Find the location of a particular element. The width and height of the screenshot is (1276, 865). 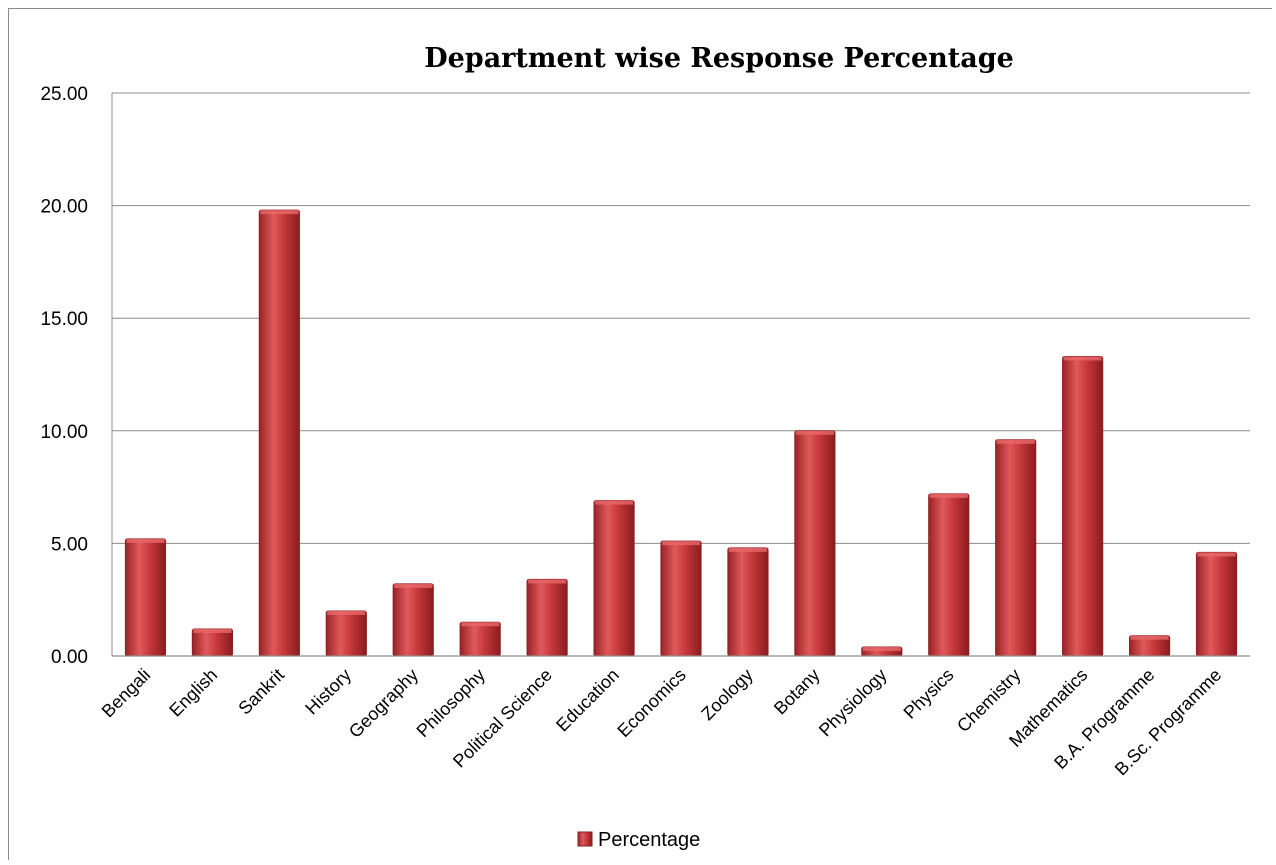

legend-swatch is located at coordinates (585, 839).